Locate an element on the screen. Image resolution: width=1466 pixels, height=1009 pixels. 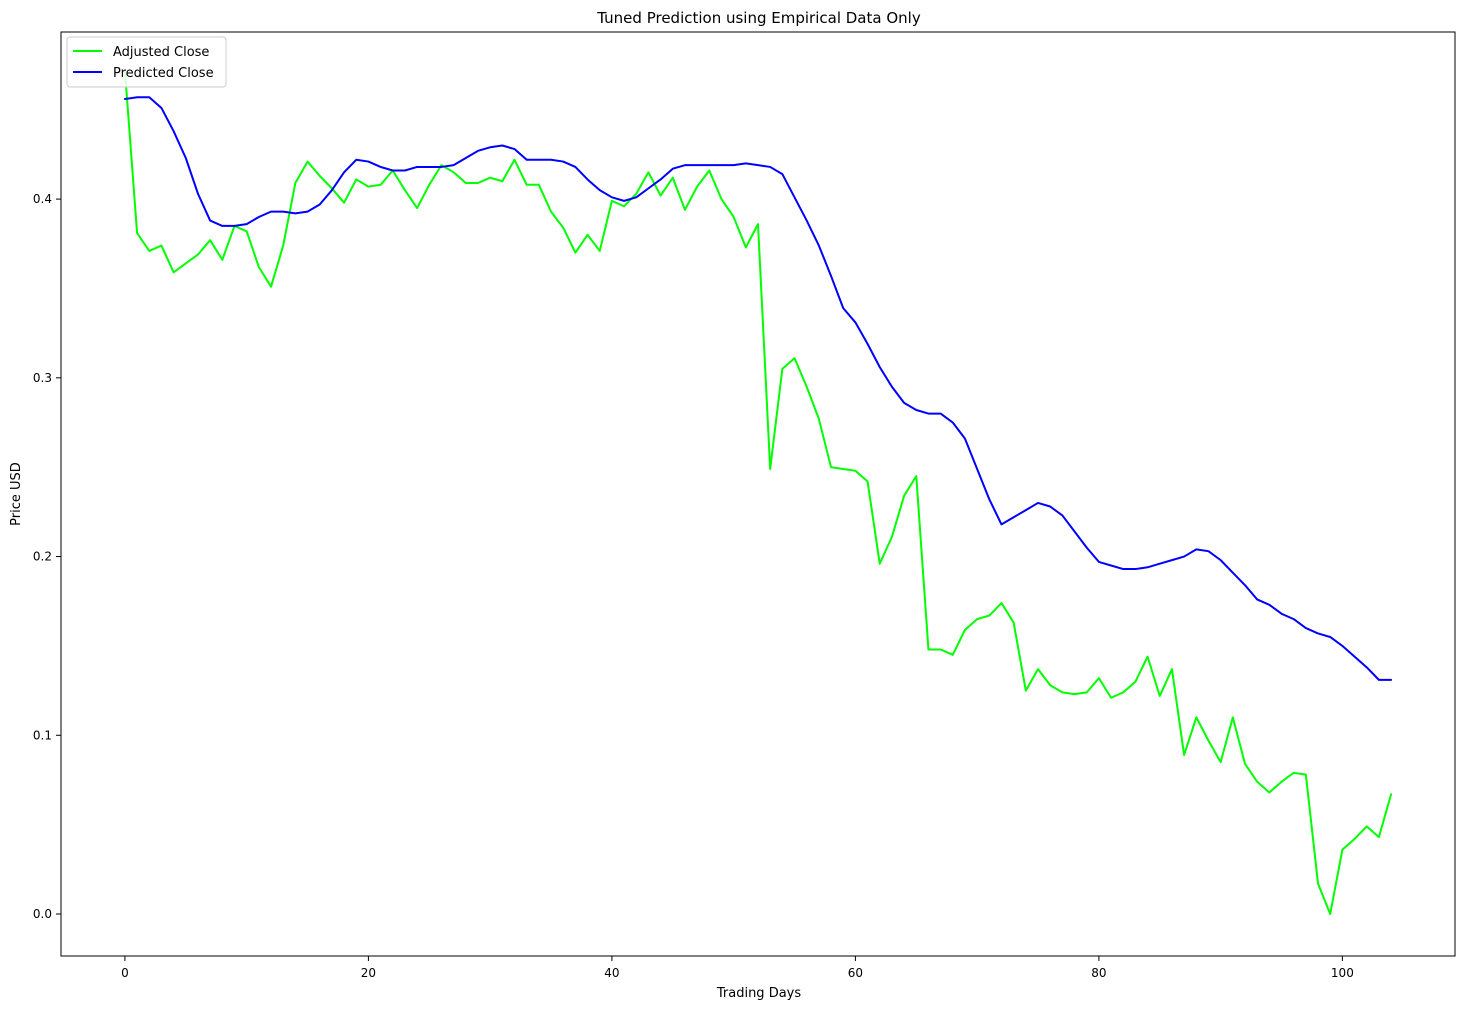
x-tick-label: 100 is located at coordinates (1342, 973).